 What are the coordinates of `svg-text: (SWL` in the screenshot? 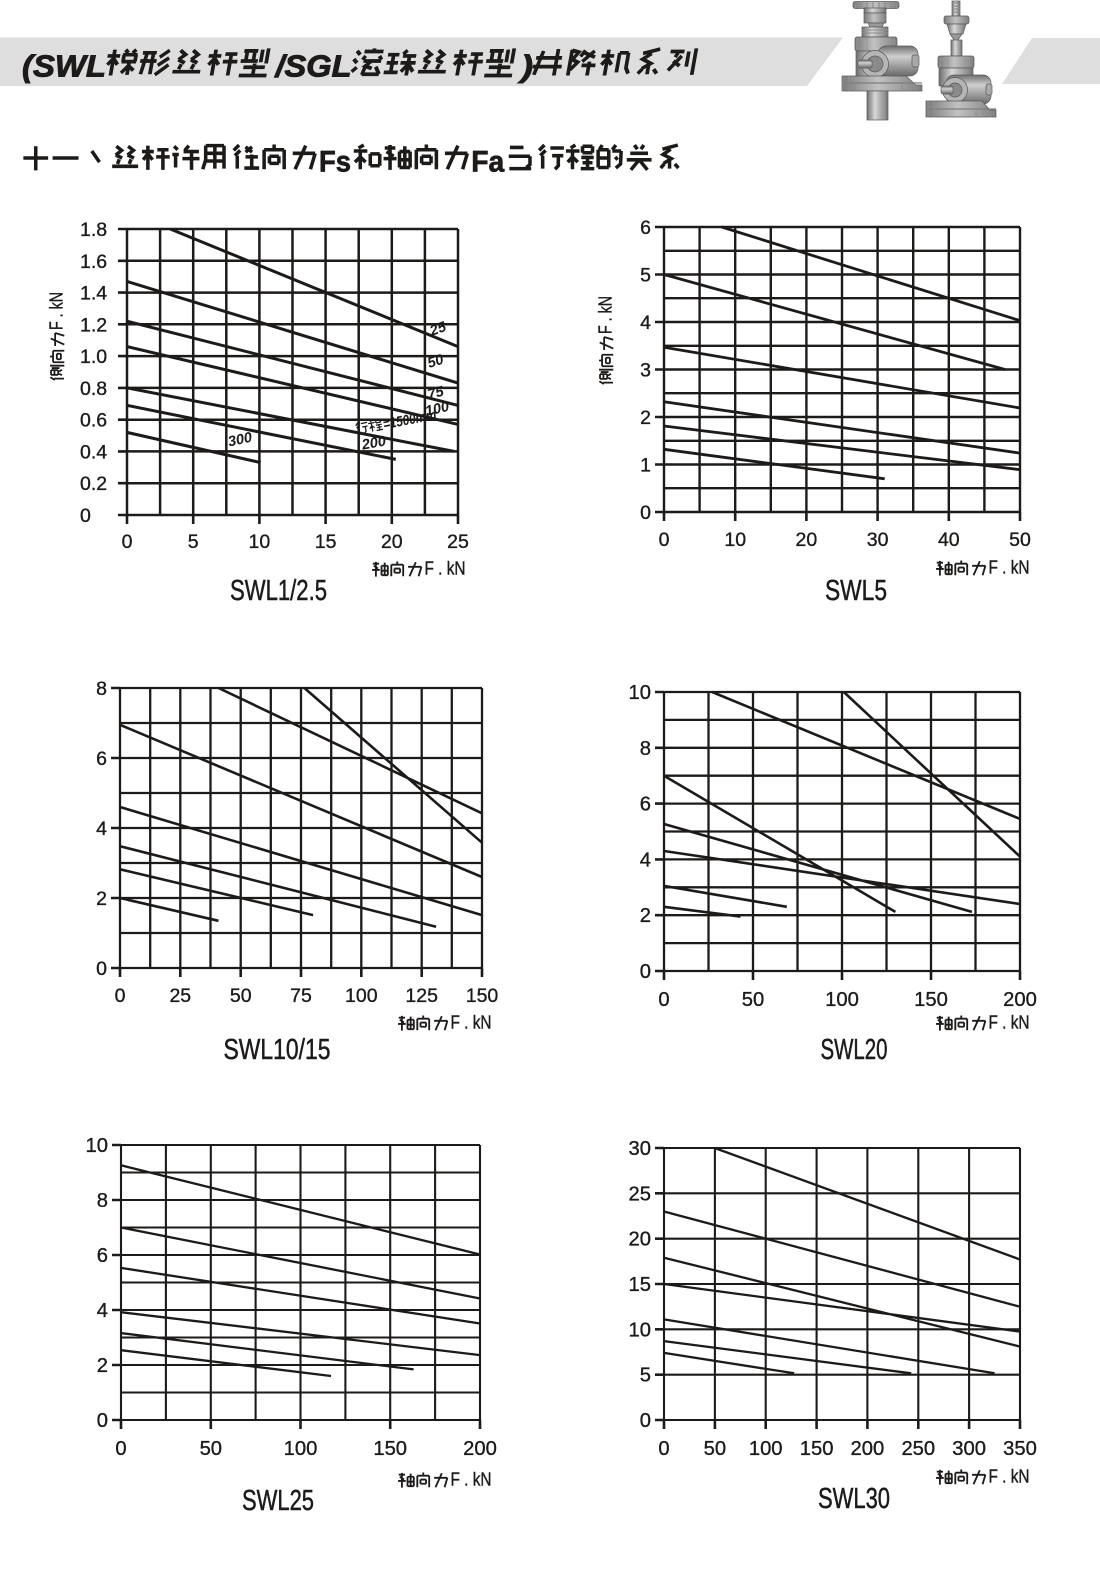 It's located at (64, 66).